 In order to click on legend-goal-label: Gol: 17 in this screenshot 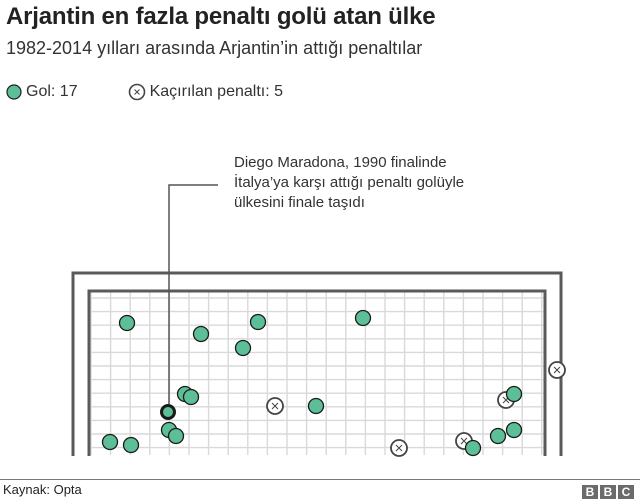, I will do `click(52, 91)`.